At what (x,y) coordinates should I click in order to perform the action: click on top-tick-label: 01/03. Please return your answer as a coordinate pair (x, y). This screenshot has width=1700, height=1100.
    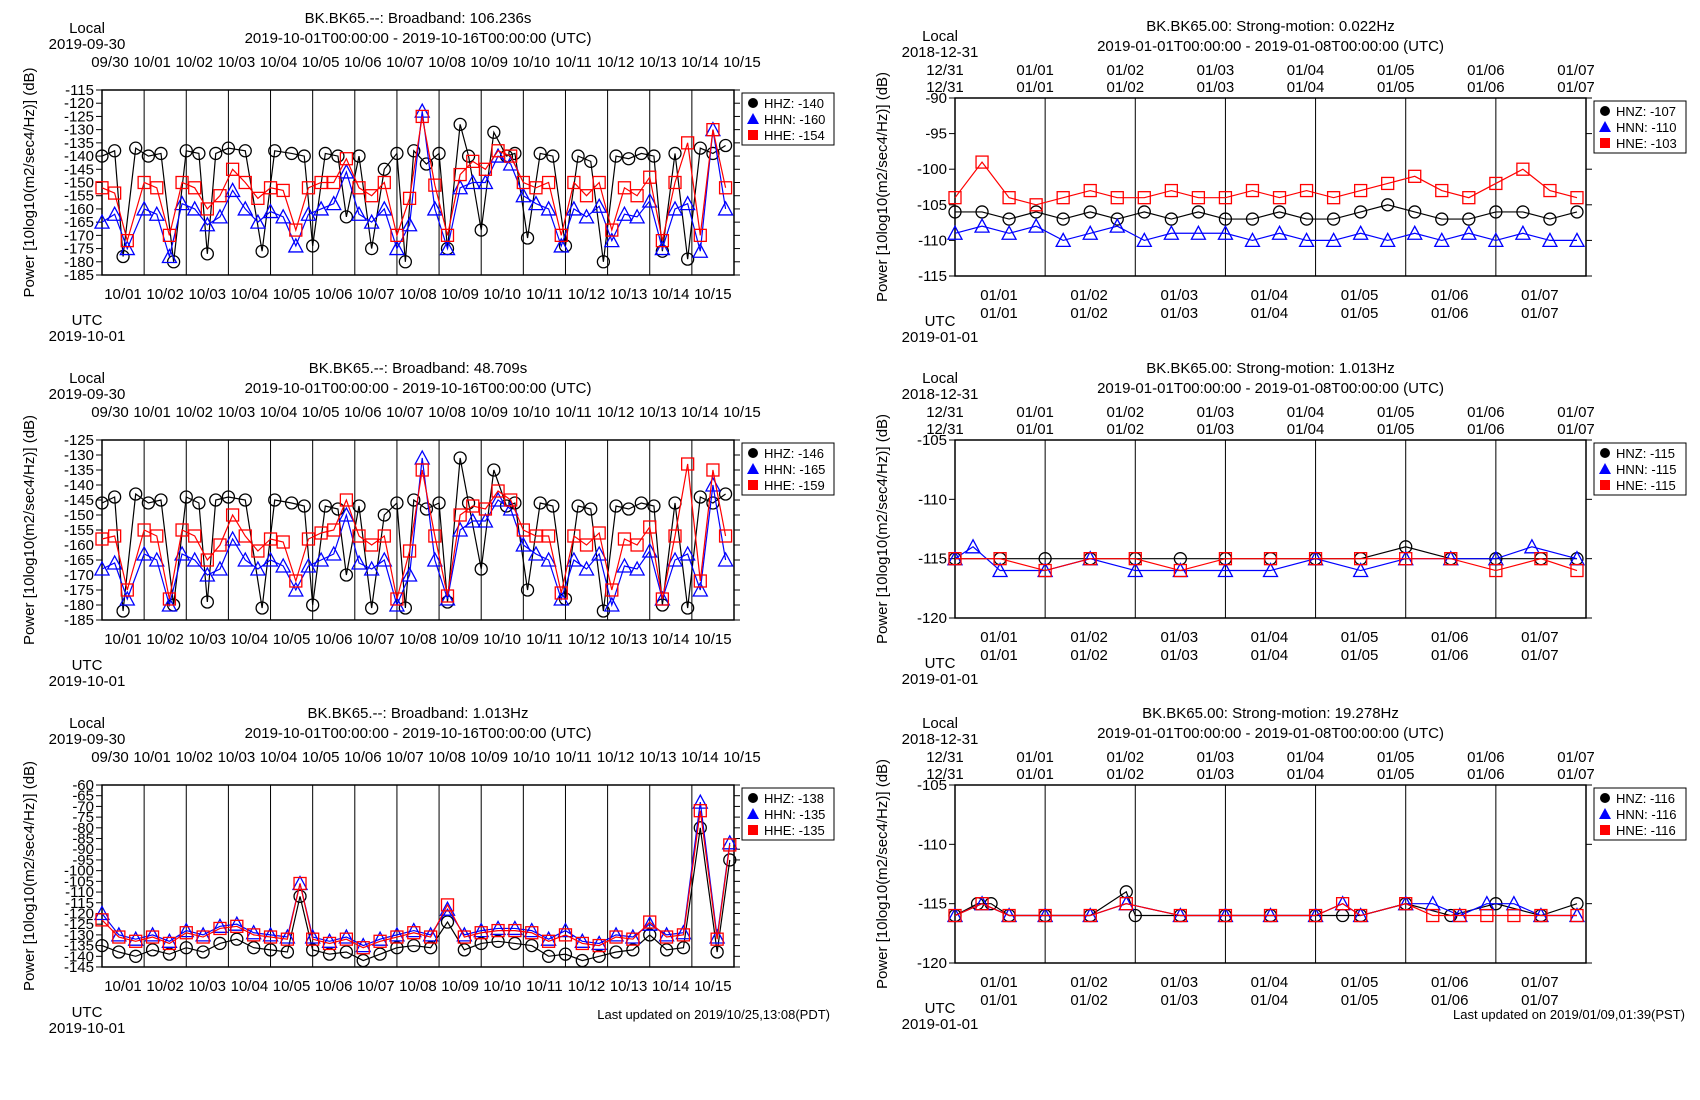
    Looking at the image, I should click on (1216, 757).